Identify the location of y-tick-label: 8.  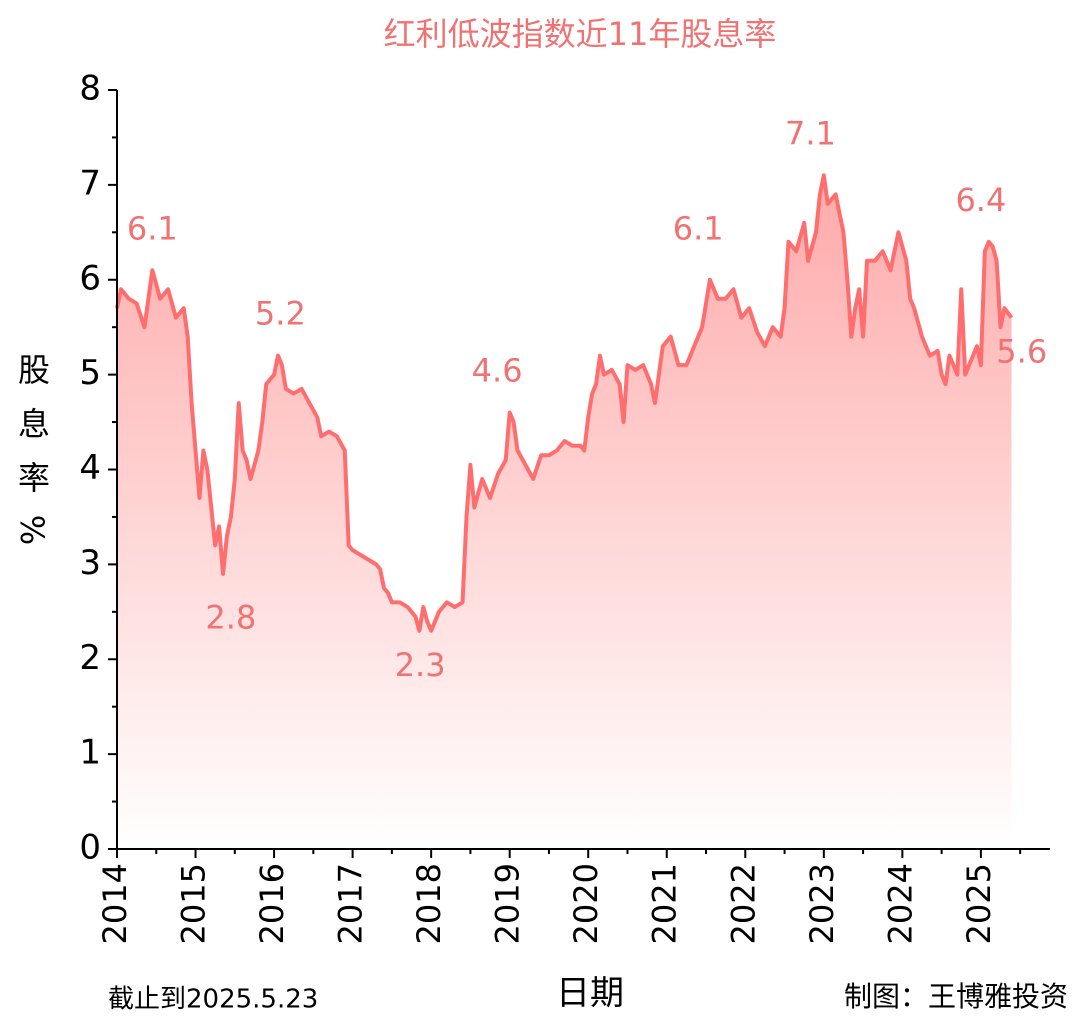
(90, 89).